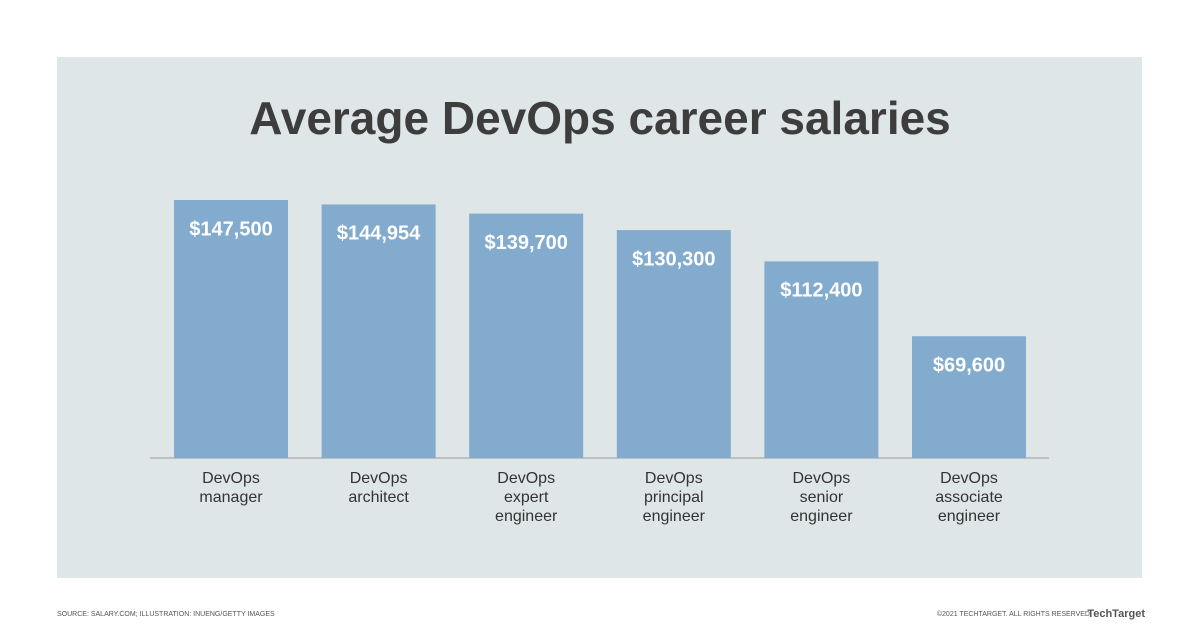 Image resolution: width=1200 pixels, height=636 pixels. I want to click on x-tick-label: DevOps architect, so click(378, 488).